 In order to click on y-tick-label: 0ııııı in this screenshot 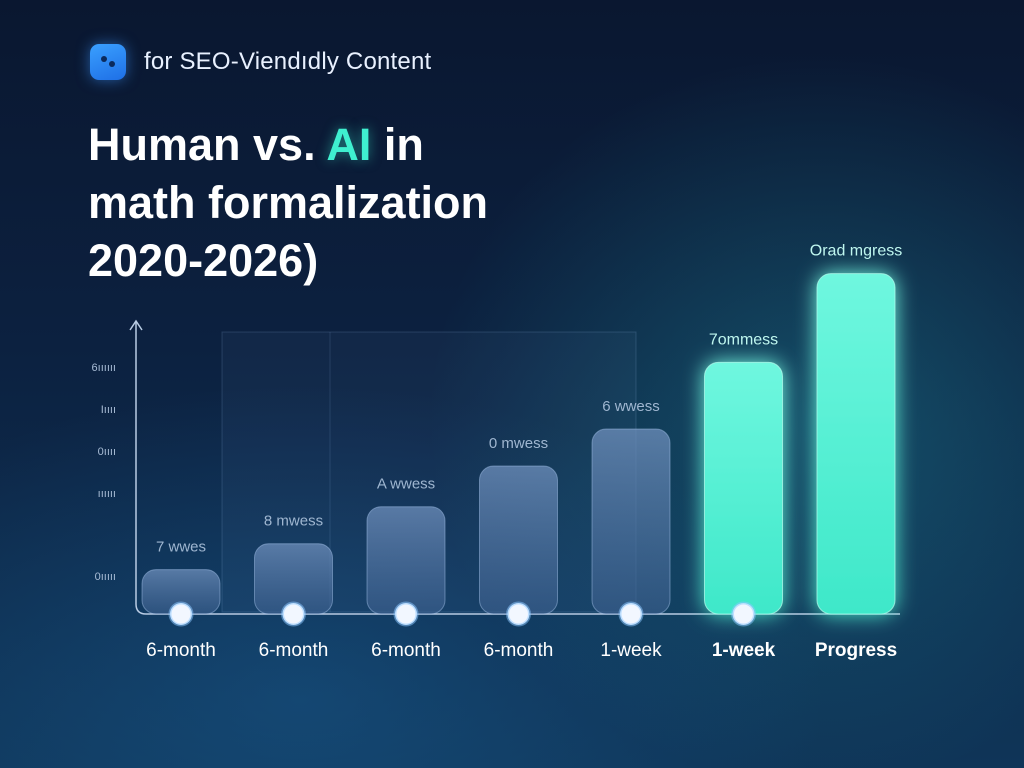, I will do `click(105, 577)`.